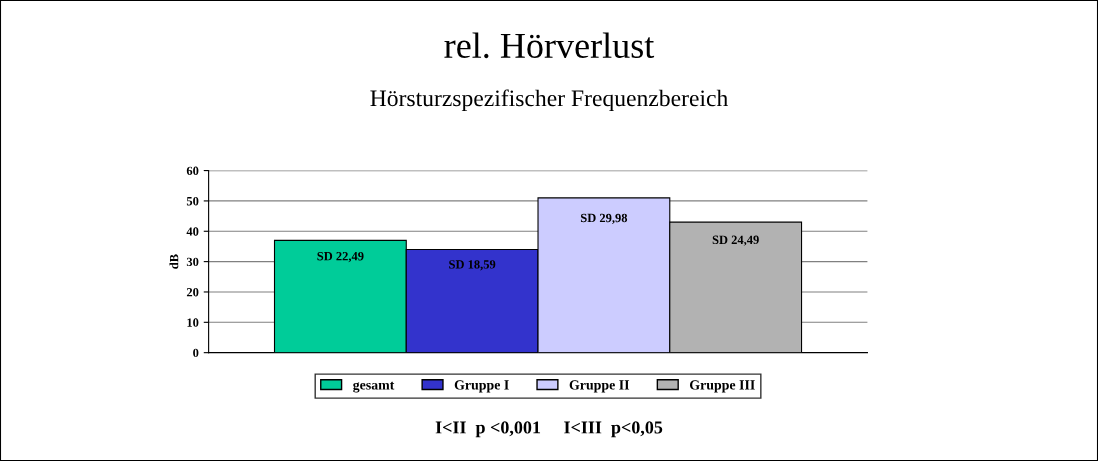  I want to click on data-label: SD 18,59, so click(472, 265).